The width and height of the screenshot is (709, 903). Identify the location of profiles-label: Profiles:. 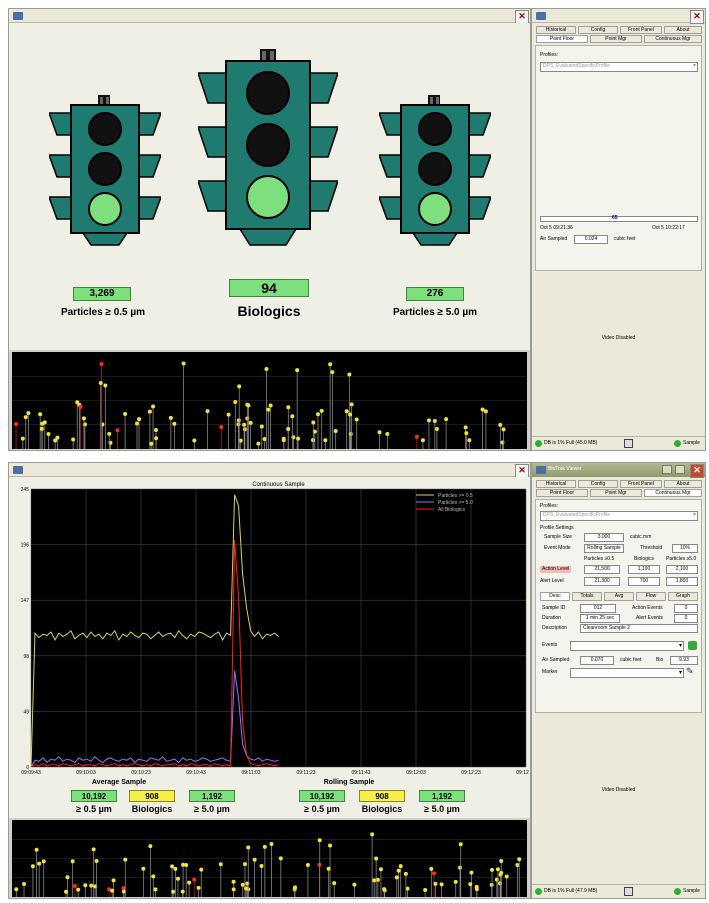
(549, 506).